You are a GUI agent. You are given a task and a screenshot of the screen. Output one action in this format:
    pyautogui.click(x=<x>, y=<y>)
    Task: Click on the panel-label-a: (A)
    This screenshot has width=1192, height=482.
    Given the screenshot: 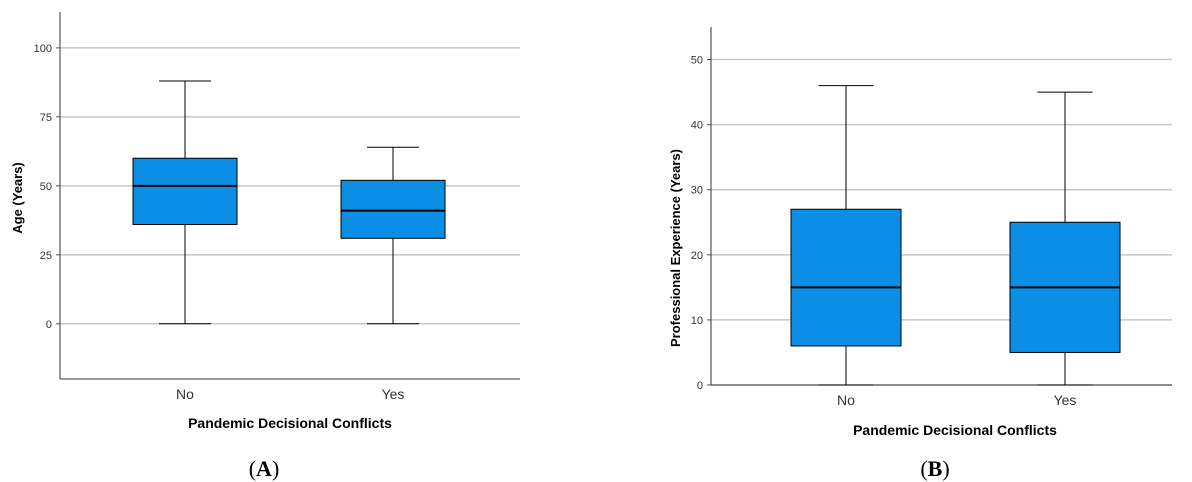 What is the action you would take?
    pyautogui.click(x=264, y=468)
    